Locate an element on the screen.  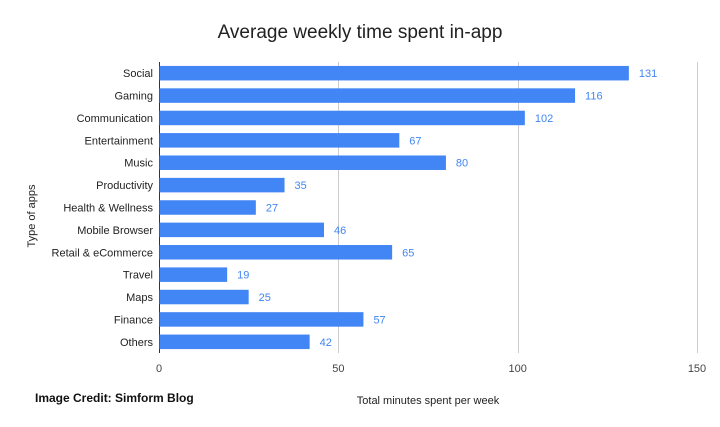
y-axis-title: Type of apps is located at coordinates (32, 215).